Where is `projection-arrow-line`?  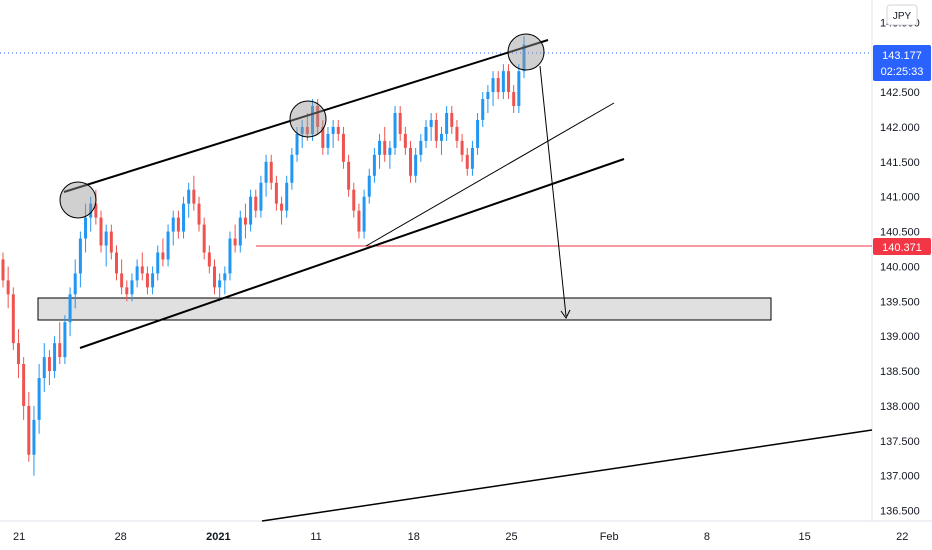
projection-arrow-line is located at coordinates (553, 191).